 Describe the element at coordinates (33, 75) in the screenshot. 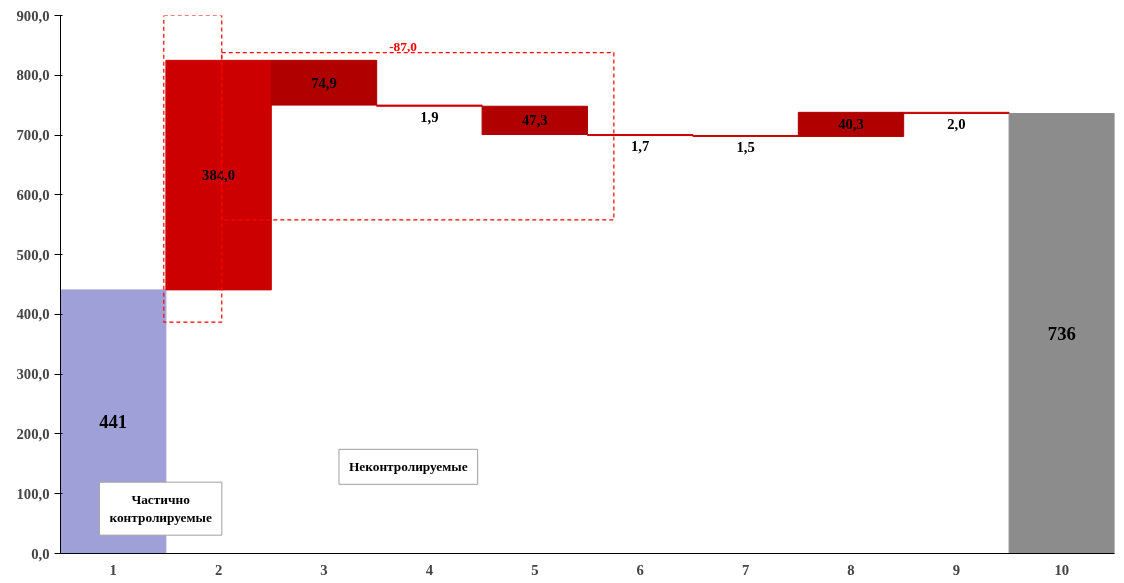

I see `y-tick-label: 800,0` at that location.